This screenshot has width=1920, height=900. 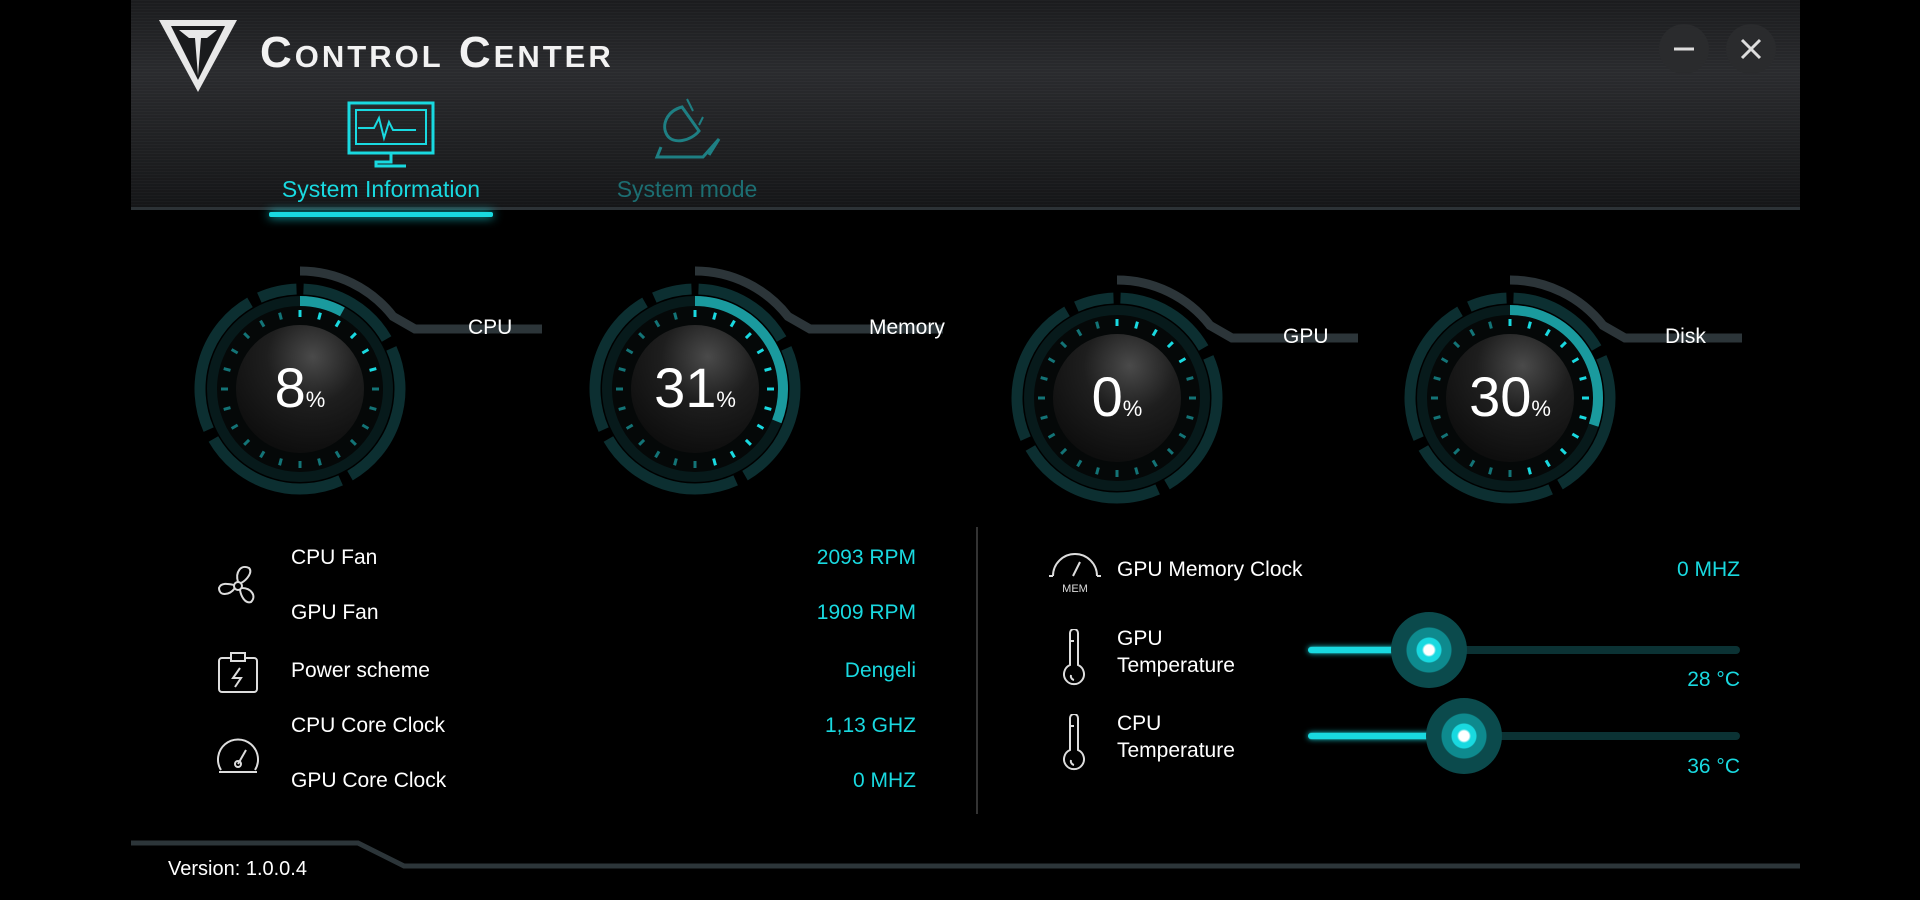 I want to click on gauge-value: 0%, so click(x=1117, y=396).